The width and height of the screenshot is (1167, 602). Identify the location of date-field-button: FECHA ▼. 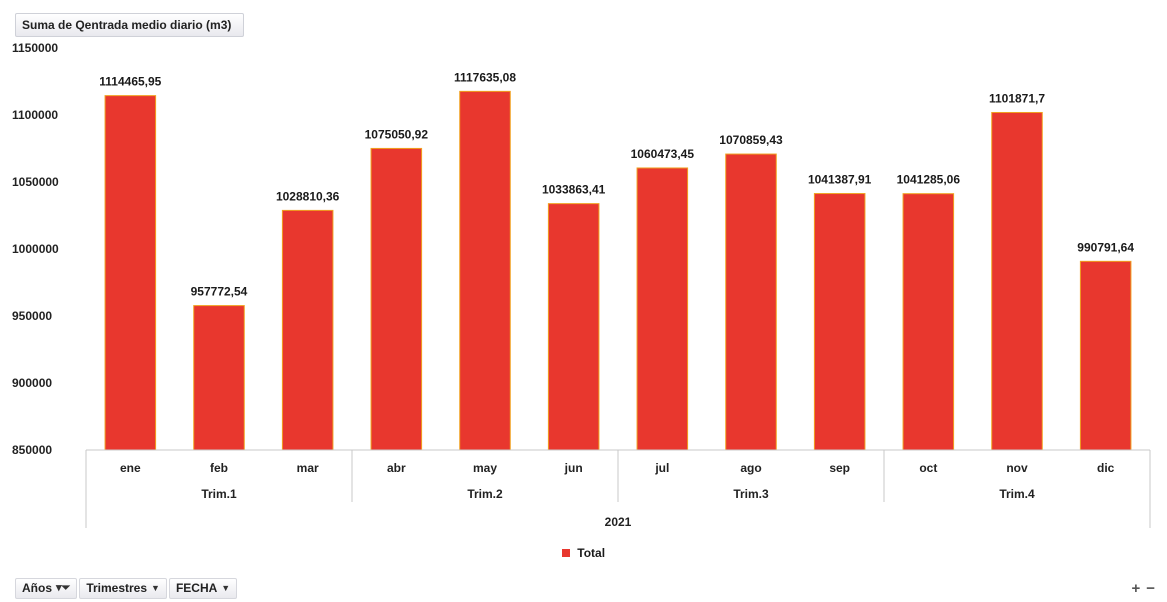
(203, 588).